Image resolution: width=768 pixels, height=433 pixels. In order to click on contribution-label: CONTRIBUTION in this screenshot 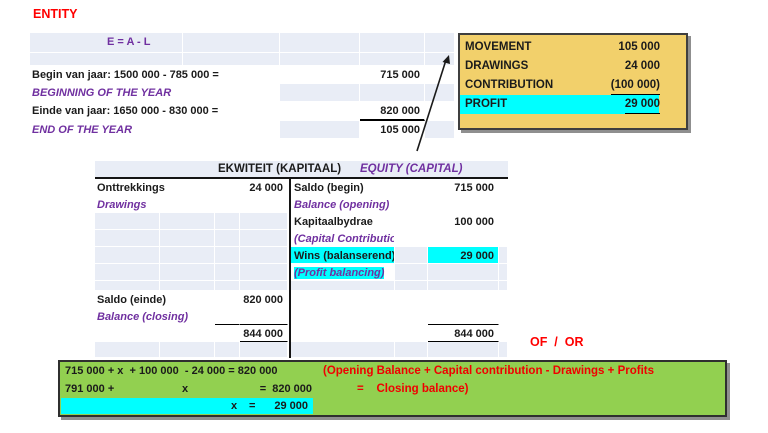, I will do `click(509, 85)`.